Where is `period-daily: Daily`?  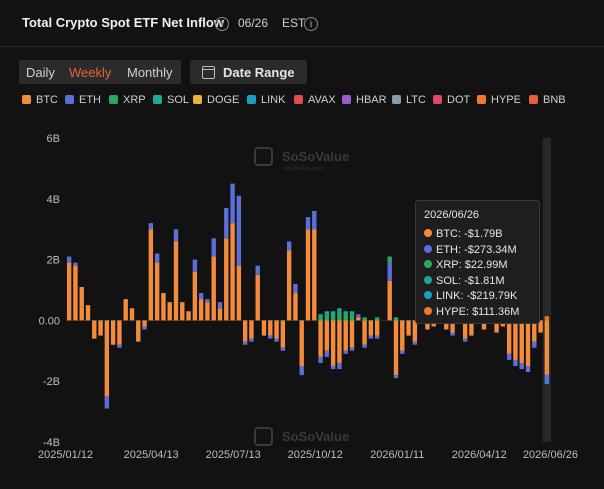 period-daily: Daily is located at coordinates (40, 72).